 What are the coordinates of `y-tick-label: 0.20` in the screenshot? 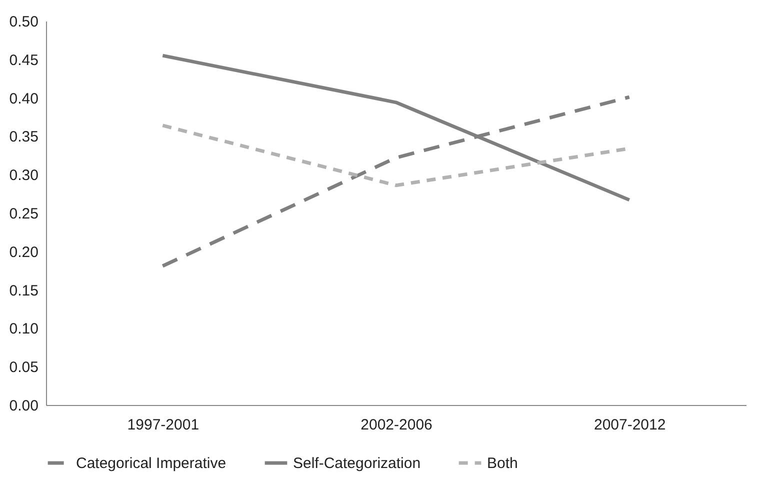 It's located at (23, 252).